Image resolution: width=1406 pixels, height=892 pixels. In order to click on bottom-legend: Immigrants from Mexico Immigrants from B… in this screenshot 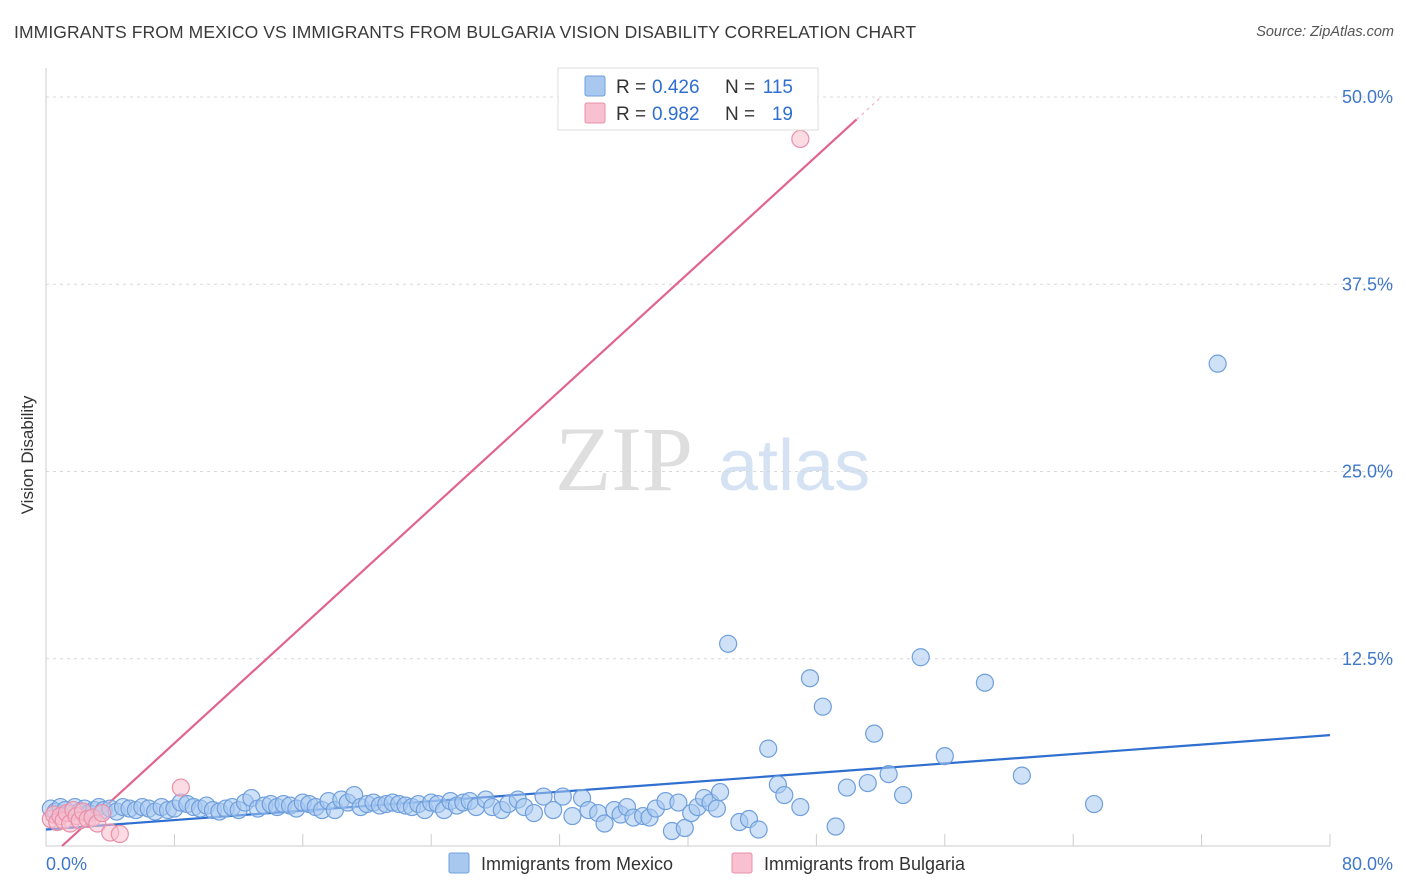, I will do `click(707, 863)`.